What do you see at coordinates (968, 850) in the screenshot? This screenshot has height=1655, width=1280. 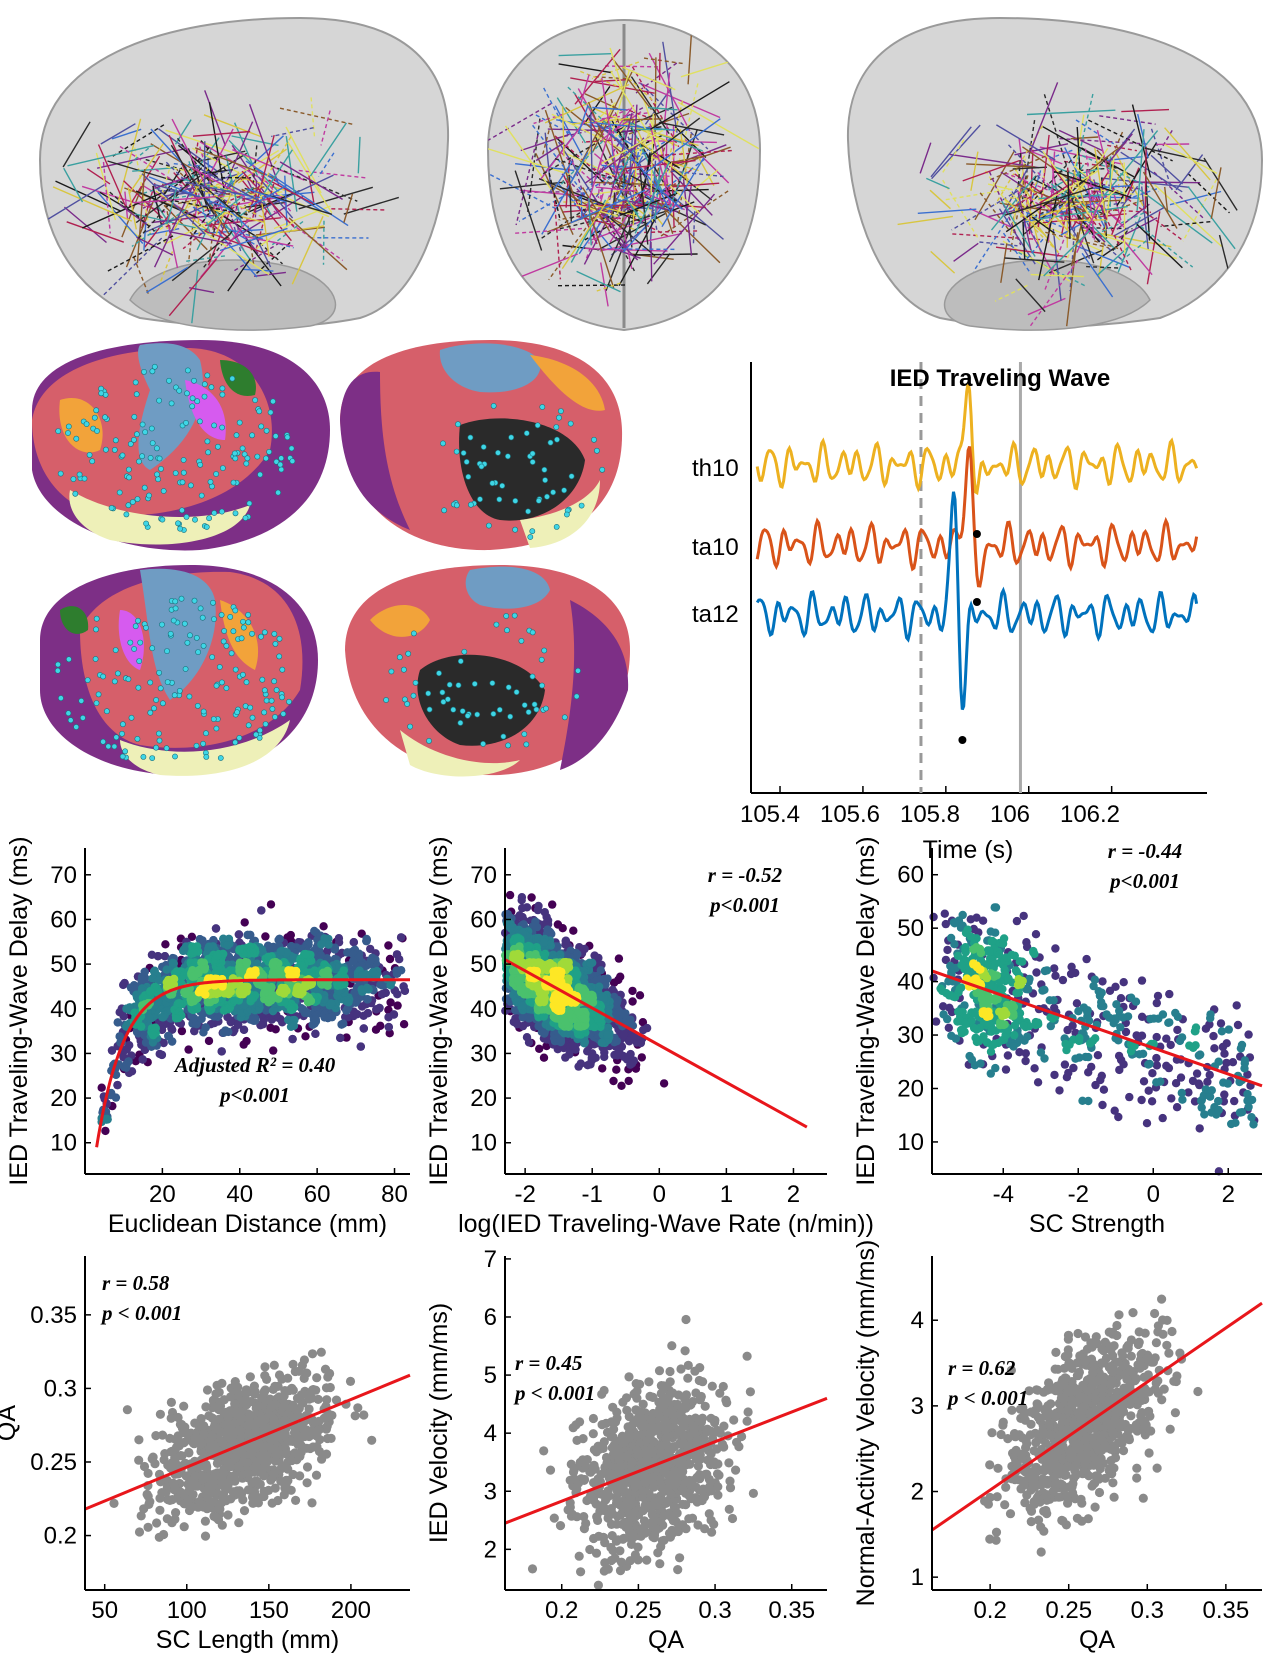 I see `x-axis-label: Time (s)` at bounding box center [968, 850].